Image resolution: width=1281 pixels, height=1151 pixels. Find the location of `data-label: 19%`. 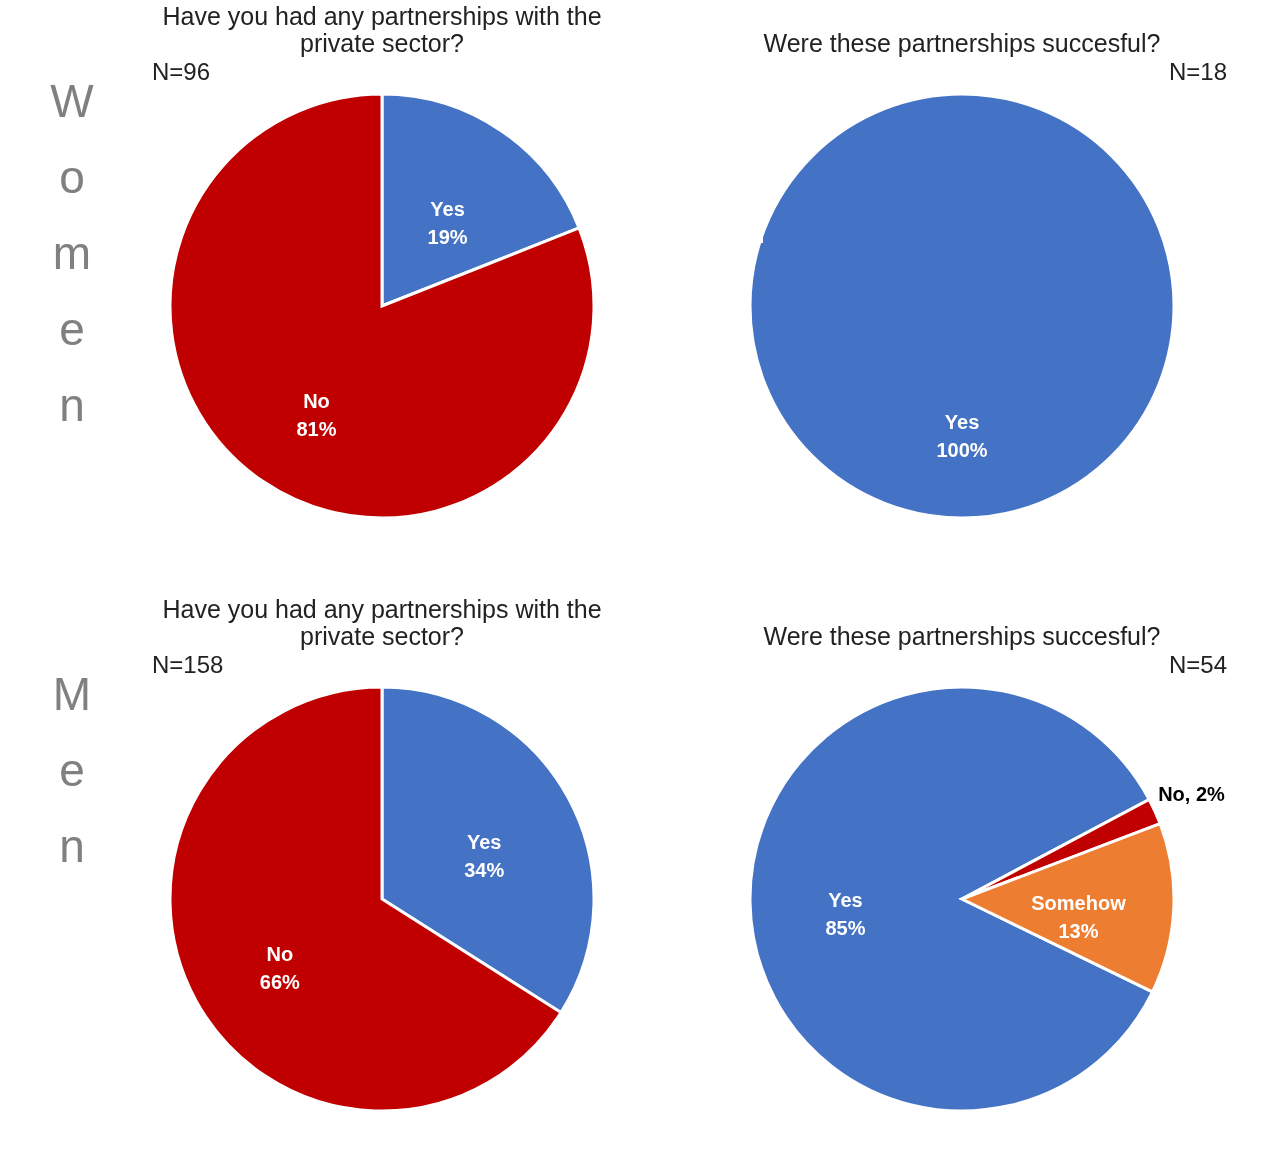

data-label: 19% is located at coordinates (447, 236).